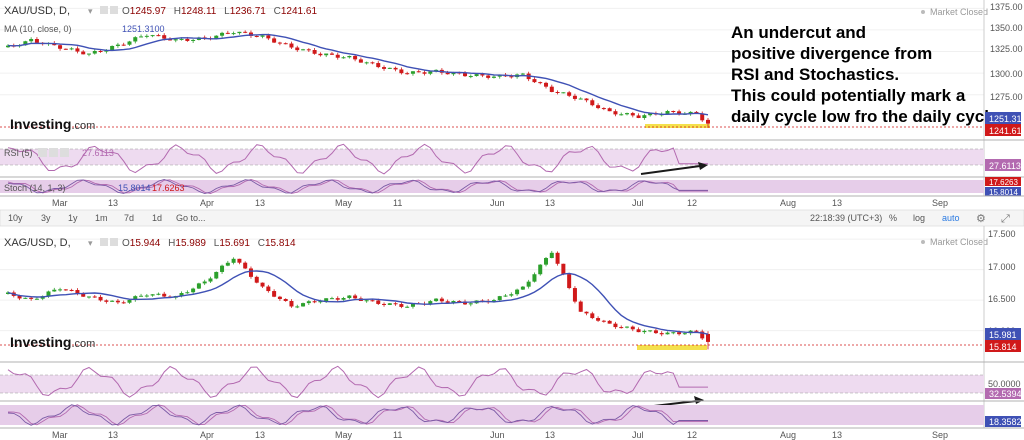  I want to click on gold-undercut-highlight, so click(677, 126).